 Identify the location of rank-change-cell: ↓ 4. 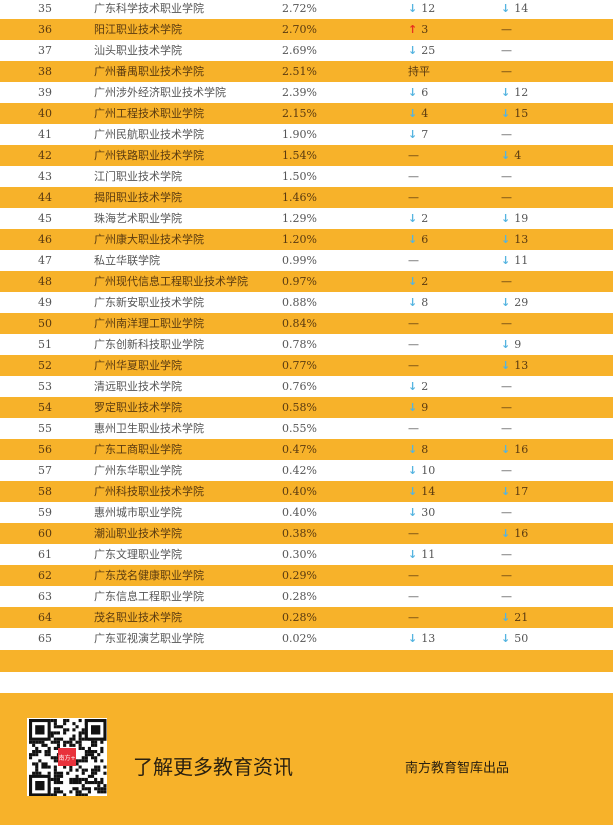
(418, 113).